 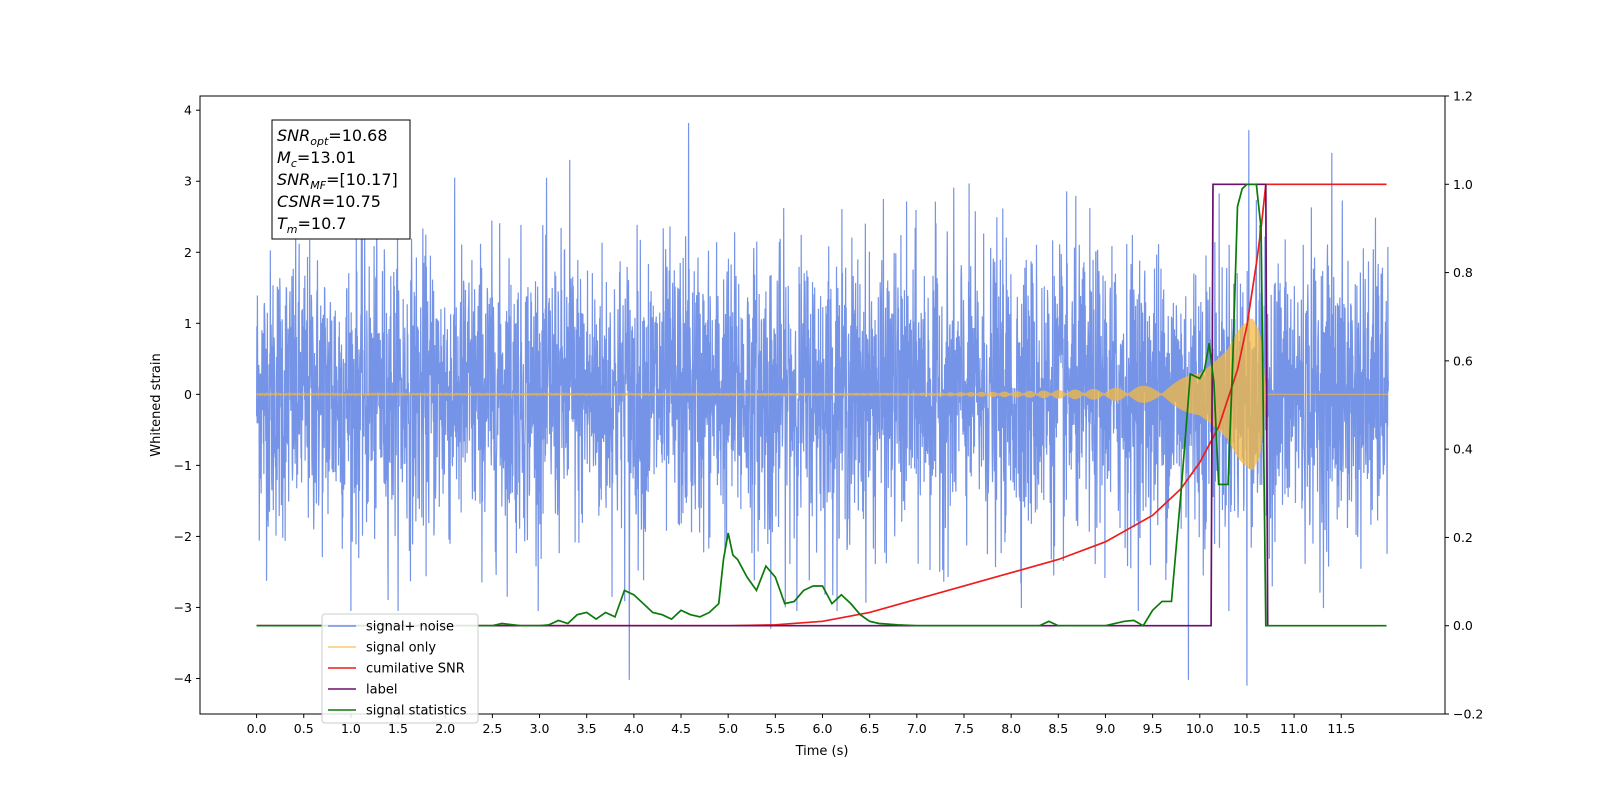 I want to click on legend-entry: signal+ noise, so click(x=410, y=627).